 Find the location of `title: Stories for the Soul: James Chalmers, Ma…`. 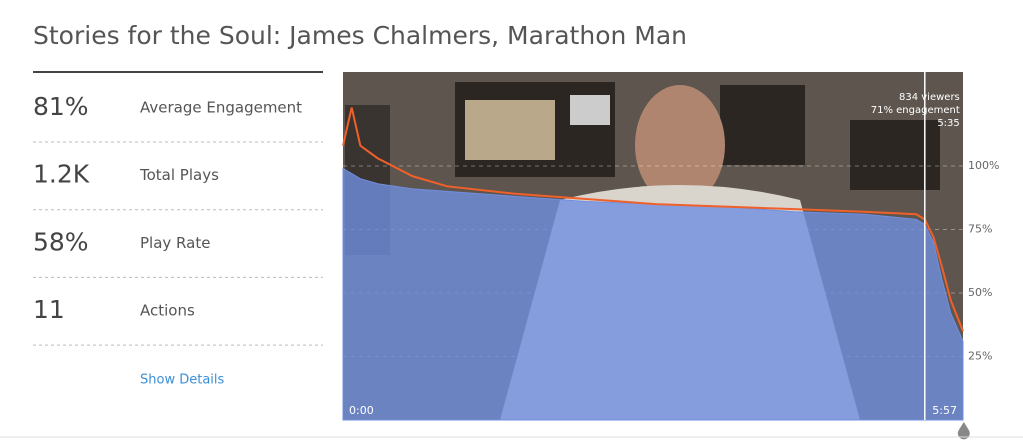

title: Stories for the Soul: James Chalmers, Ma… is located at coordinates (360, 35).